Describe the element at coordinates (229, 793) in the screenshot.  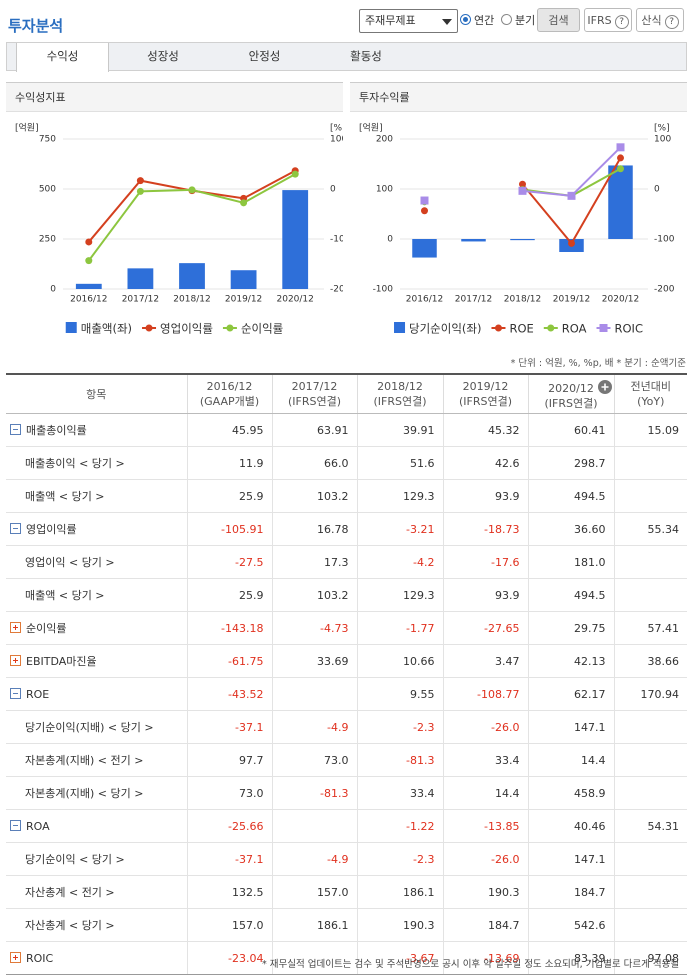
I see `value-cell: 73.0` at that location.